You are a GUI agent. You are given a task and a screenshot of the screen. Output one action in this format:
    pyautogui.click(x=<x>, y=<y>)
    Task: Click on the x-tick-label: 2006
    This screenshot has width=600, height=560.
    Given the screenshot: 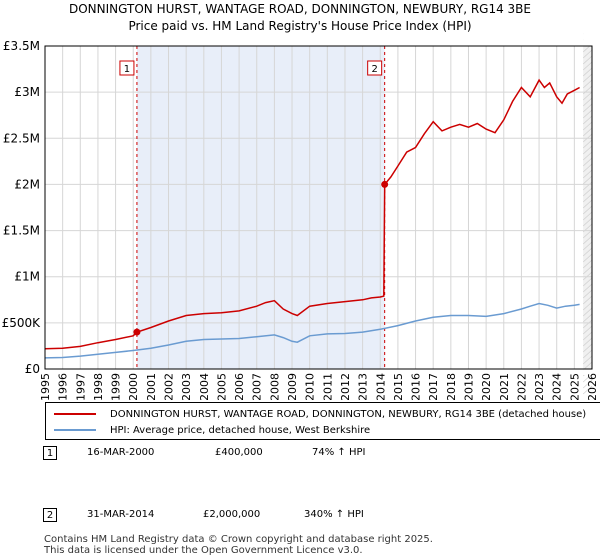 What is the action you would take?
    pyautogui.click(x=239, y=386)
    